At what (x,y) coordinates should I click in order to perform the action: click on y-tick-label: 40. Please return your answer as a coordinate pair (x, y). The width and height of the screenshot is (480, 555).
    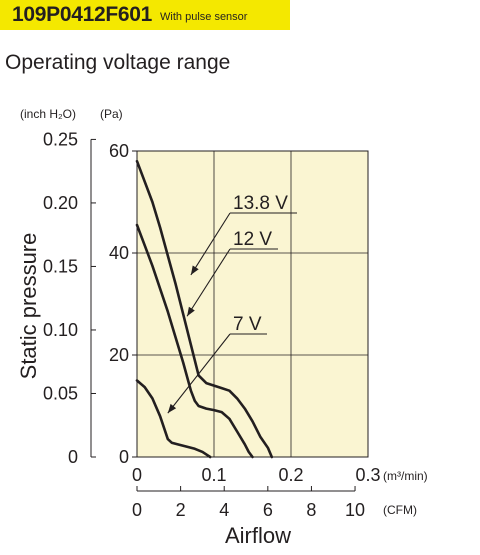
    Looking at the image, I should click on (119, 253).